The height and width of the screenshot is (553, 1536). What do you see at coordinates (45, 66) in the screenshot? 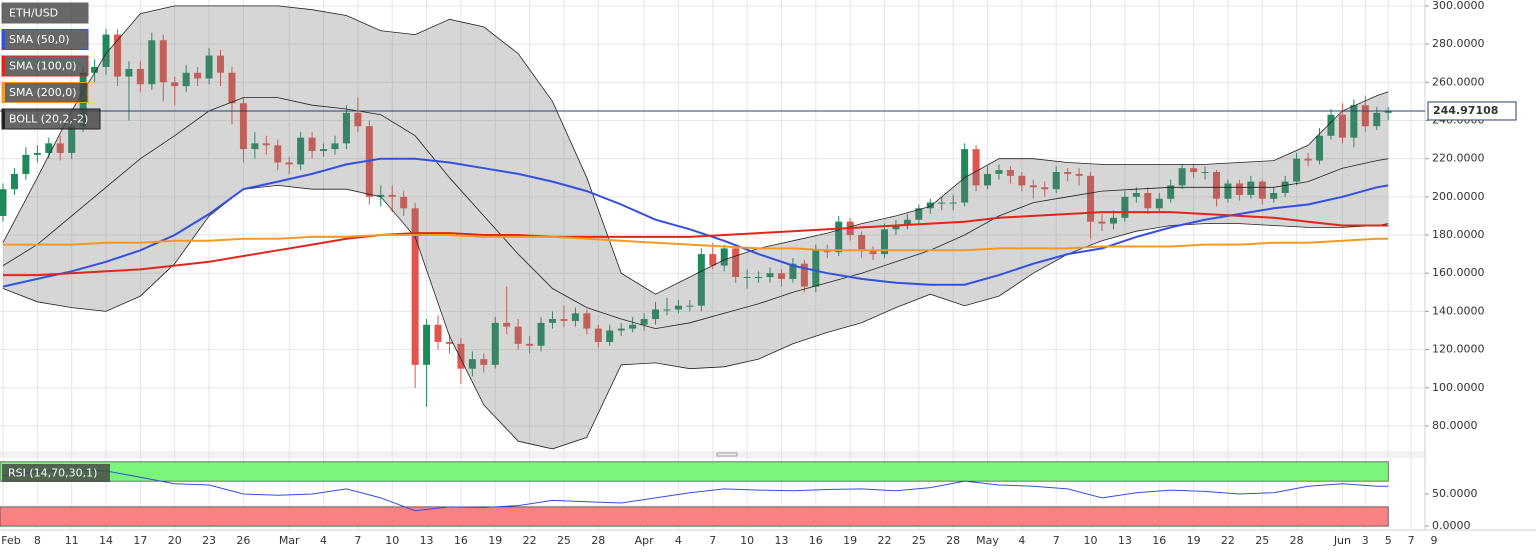
I see `legend-entry: SMA (100,0)` at bounding box center [45, 66].